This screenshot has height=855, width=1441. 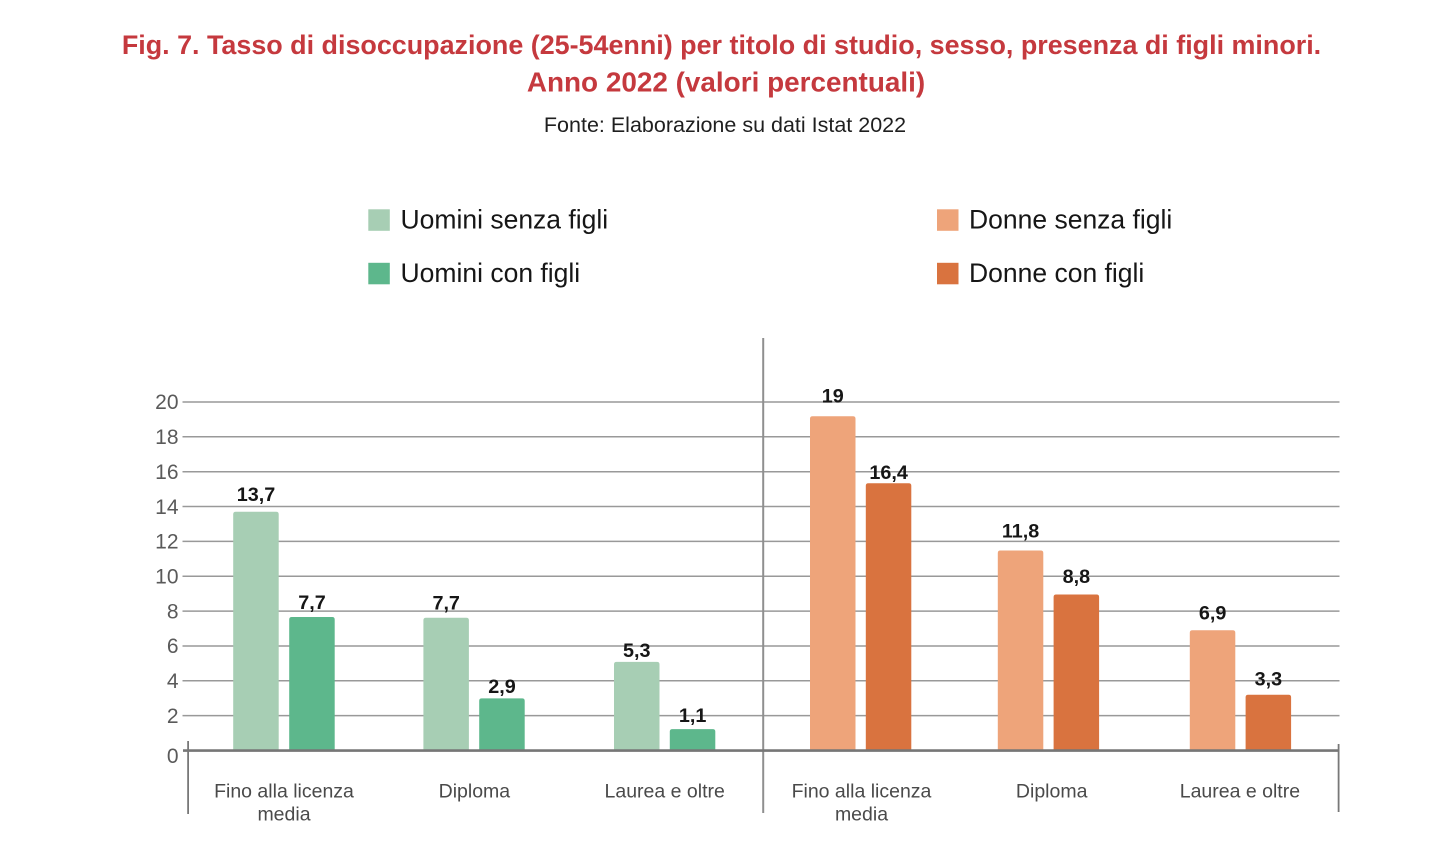 I want to click on svg-text: 3,3, so click(x=1269, y=680).